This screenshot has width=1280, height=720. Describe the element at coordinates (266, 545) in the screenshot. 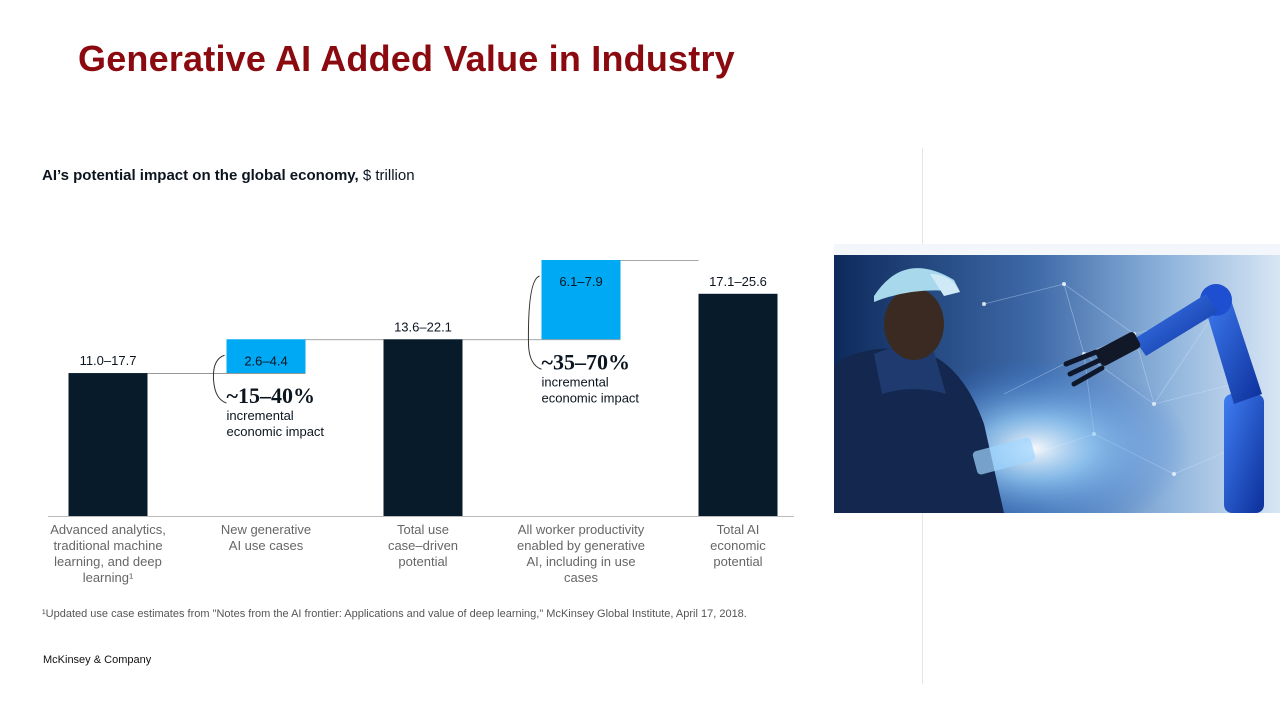

I see `category-label-2: AI use cases` at that location.